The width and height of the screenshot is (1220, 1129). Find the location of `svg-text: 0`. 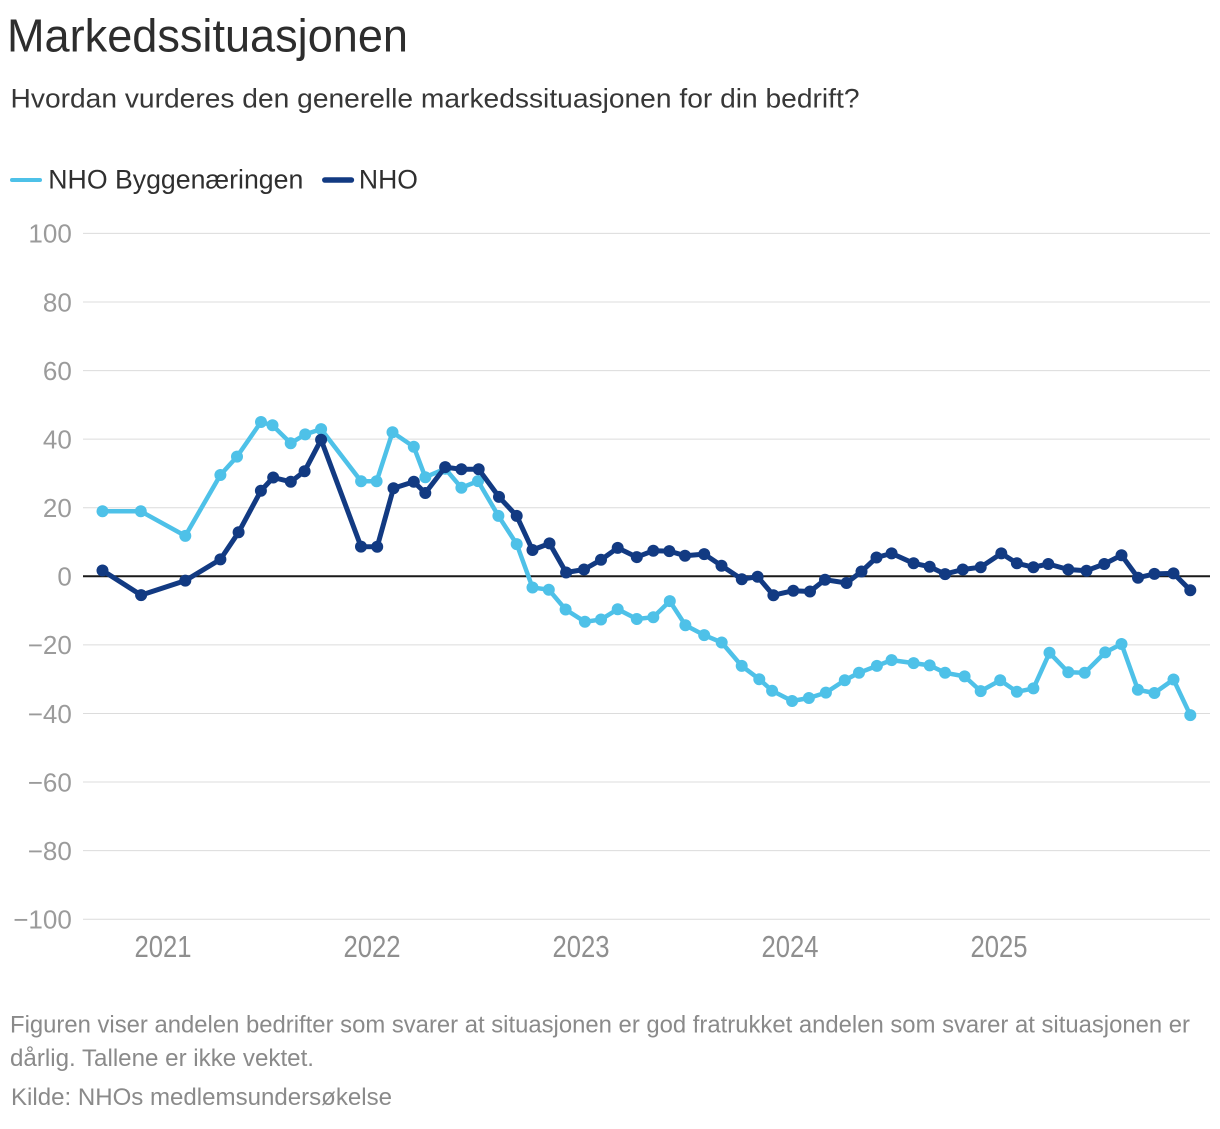

svg-text: 0 is located at coordinates (64, 577).